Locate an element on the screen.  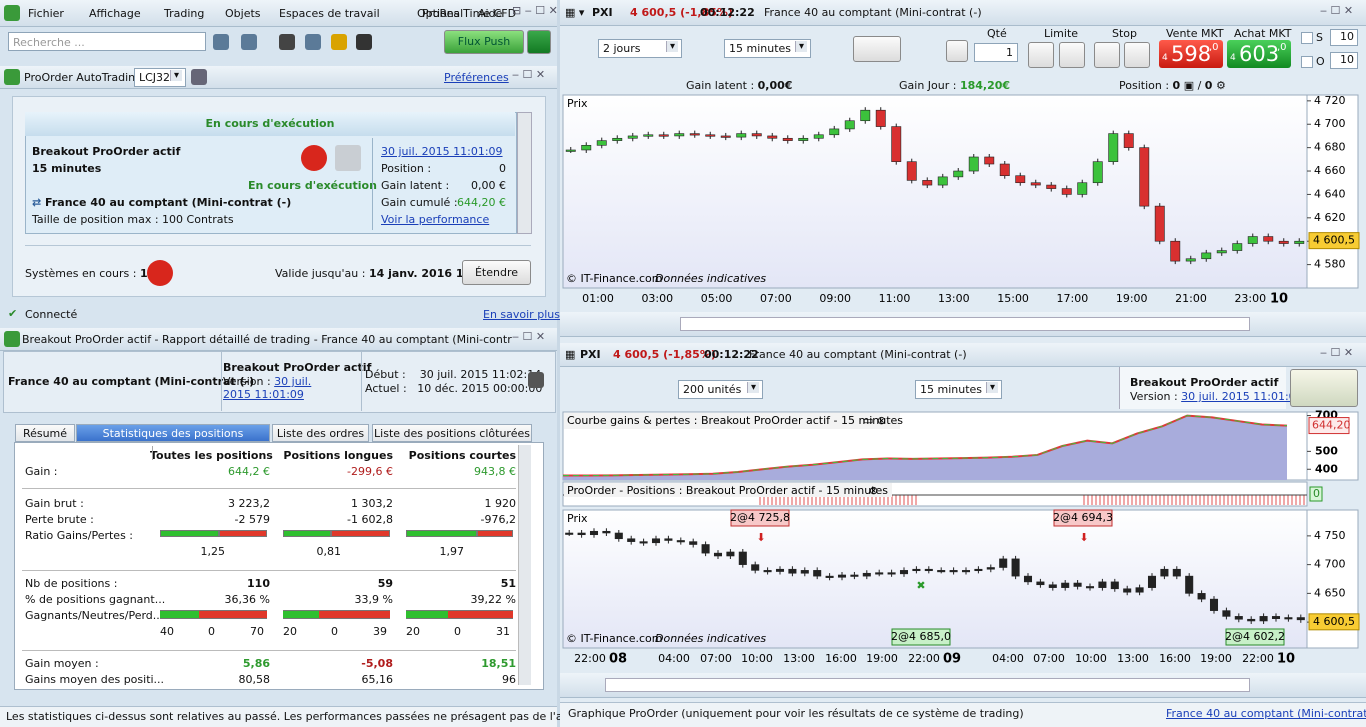
menu-item: Espaces de travail is located at coordinates (329, 13).